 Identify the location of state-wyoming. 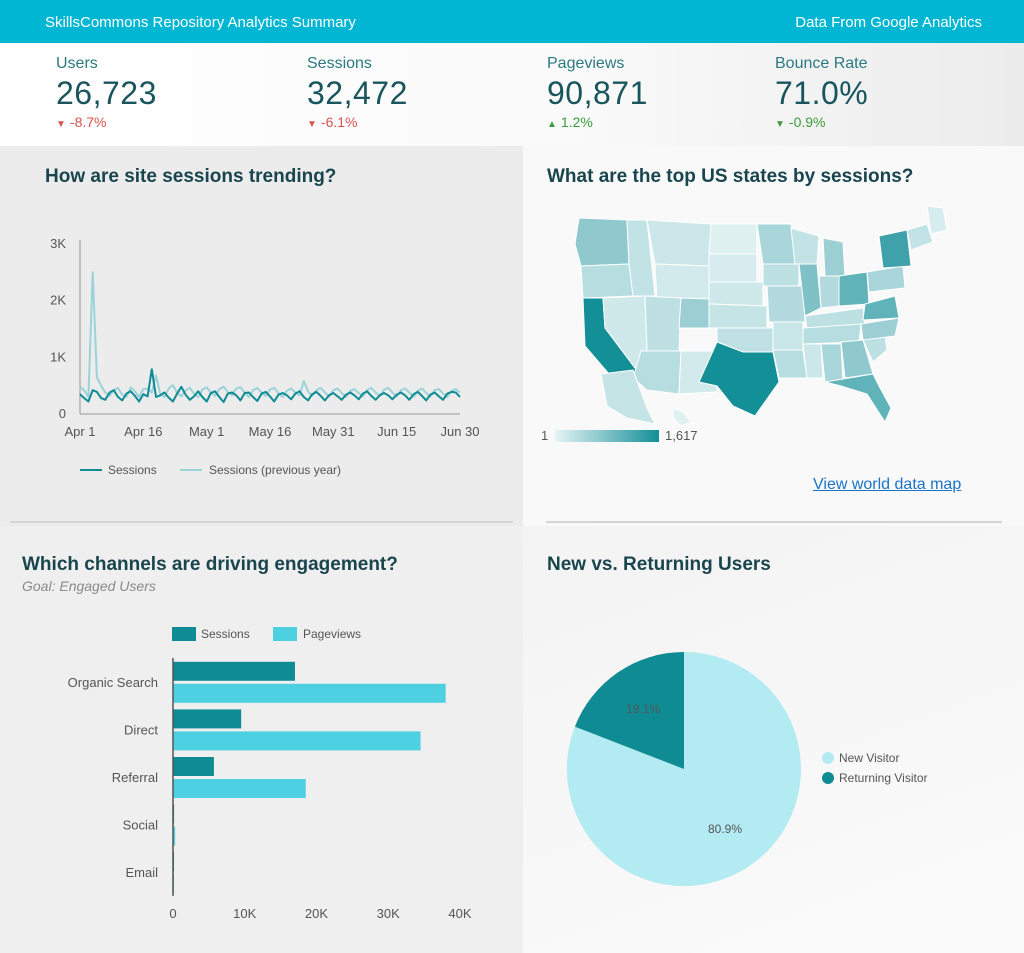
(682, 283).